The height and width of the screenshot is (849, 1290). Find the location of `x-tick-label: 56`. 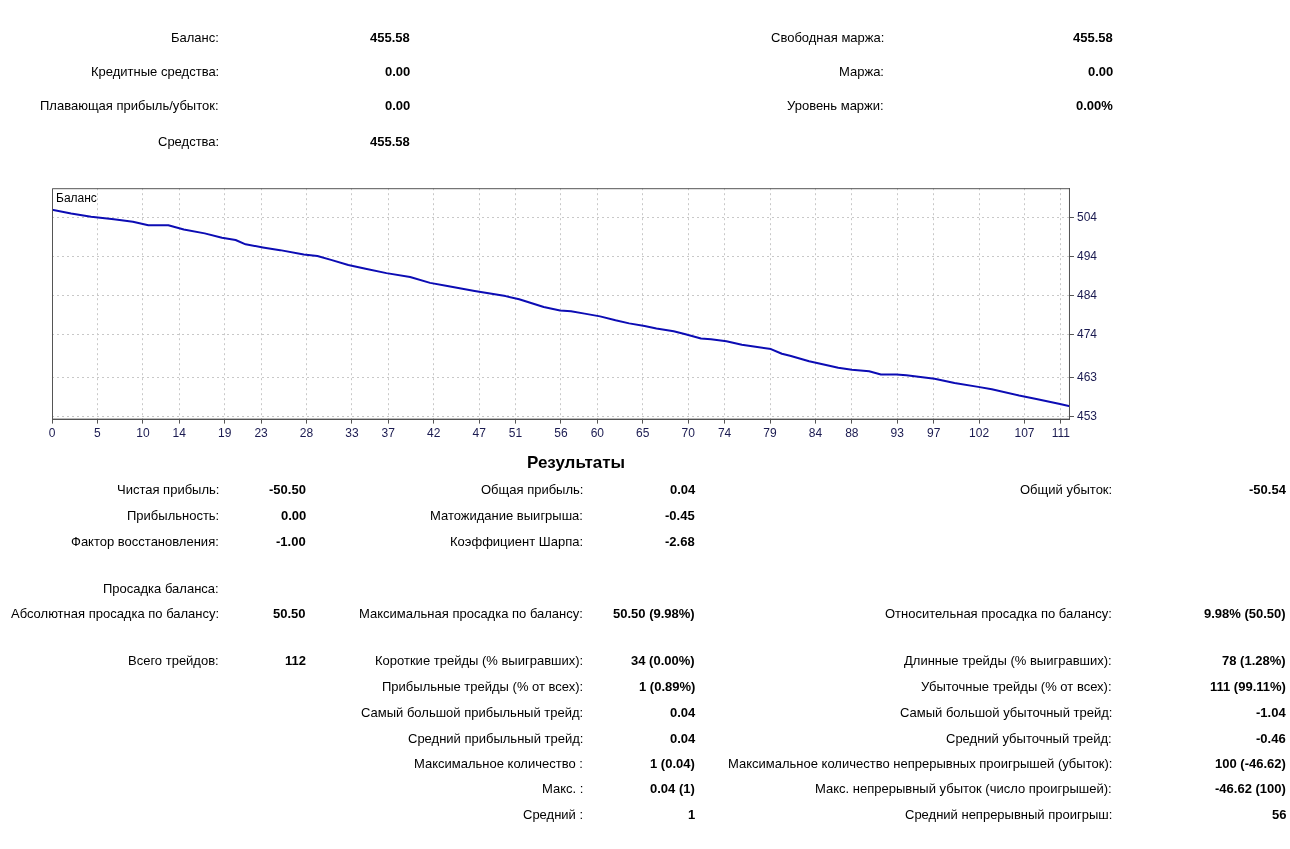

x-tick-label: 56 is located at coordinates (561, 433).